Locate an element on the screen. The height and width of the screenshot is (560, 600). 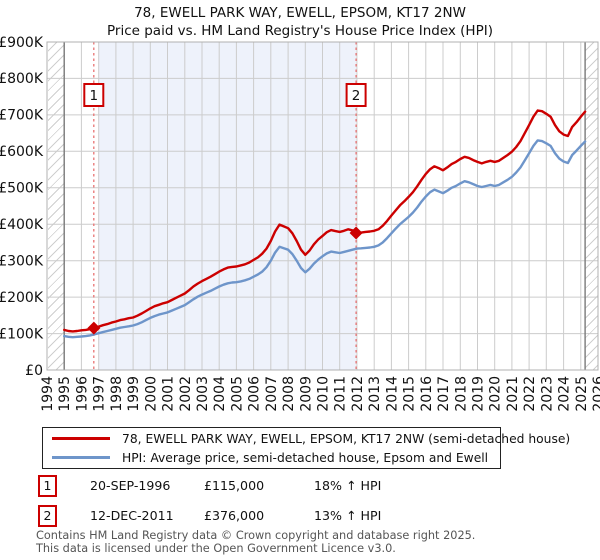
x-tick-label: 2002 is located at coordinates (186, 394).